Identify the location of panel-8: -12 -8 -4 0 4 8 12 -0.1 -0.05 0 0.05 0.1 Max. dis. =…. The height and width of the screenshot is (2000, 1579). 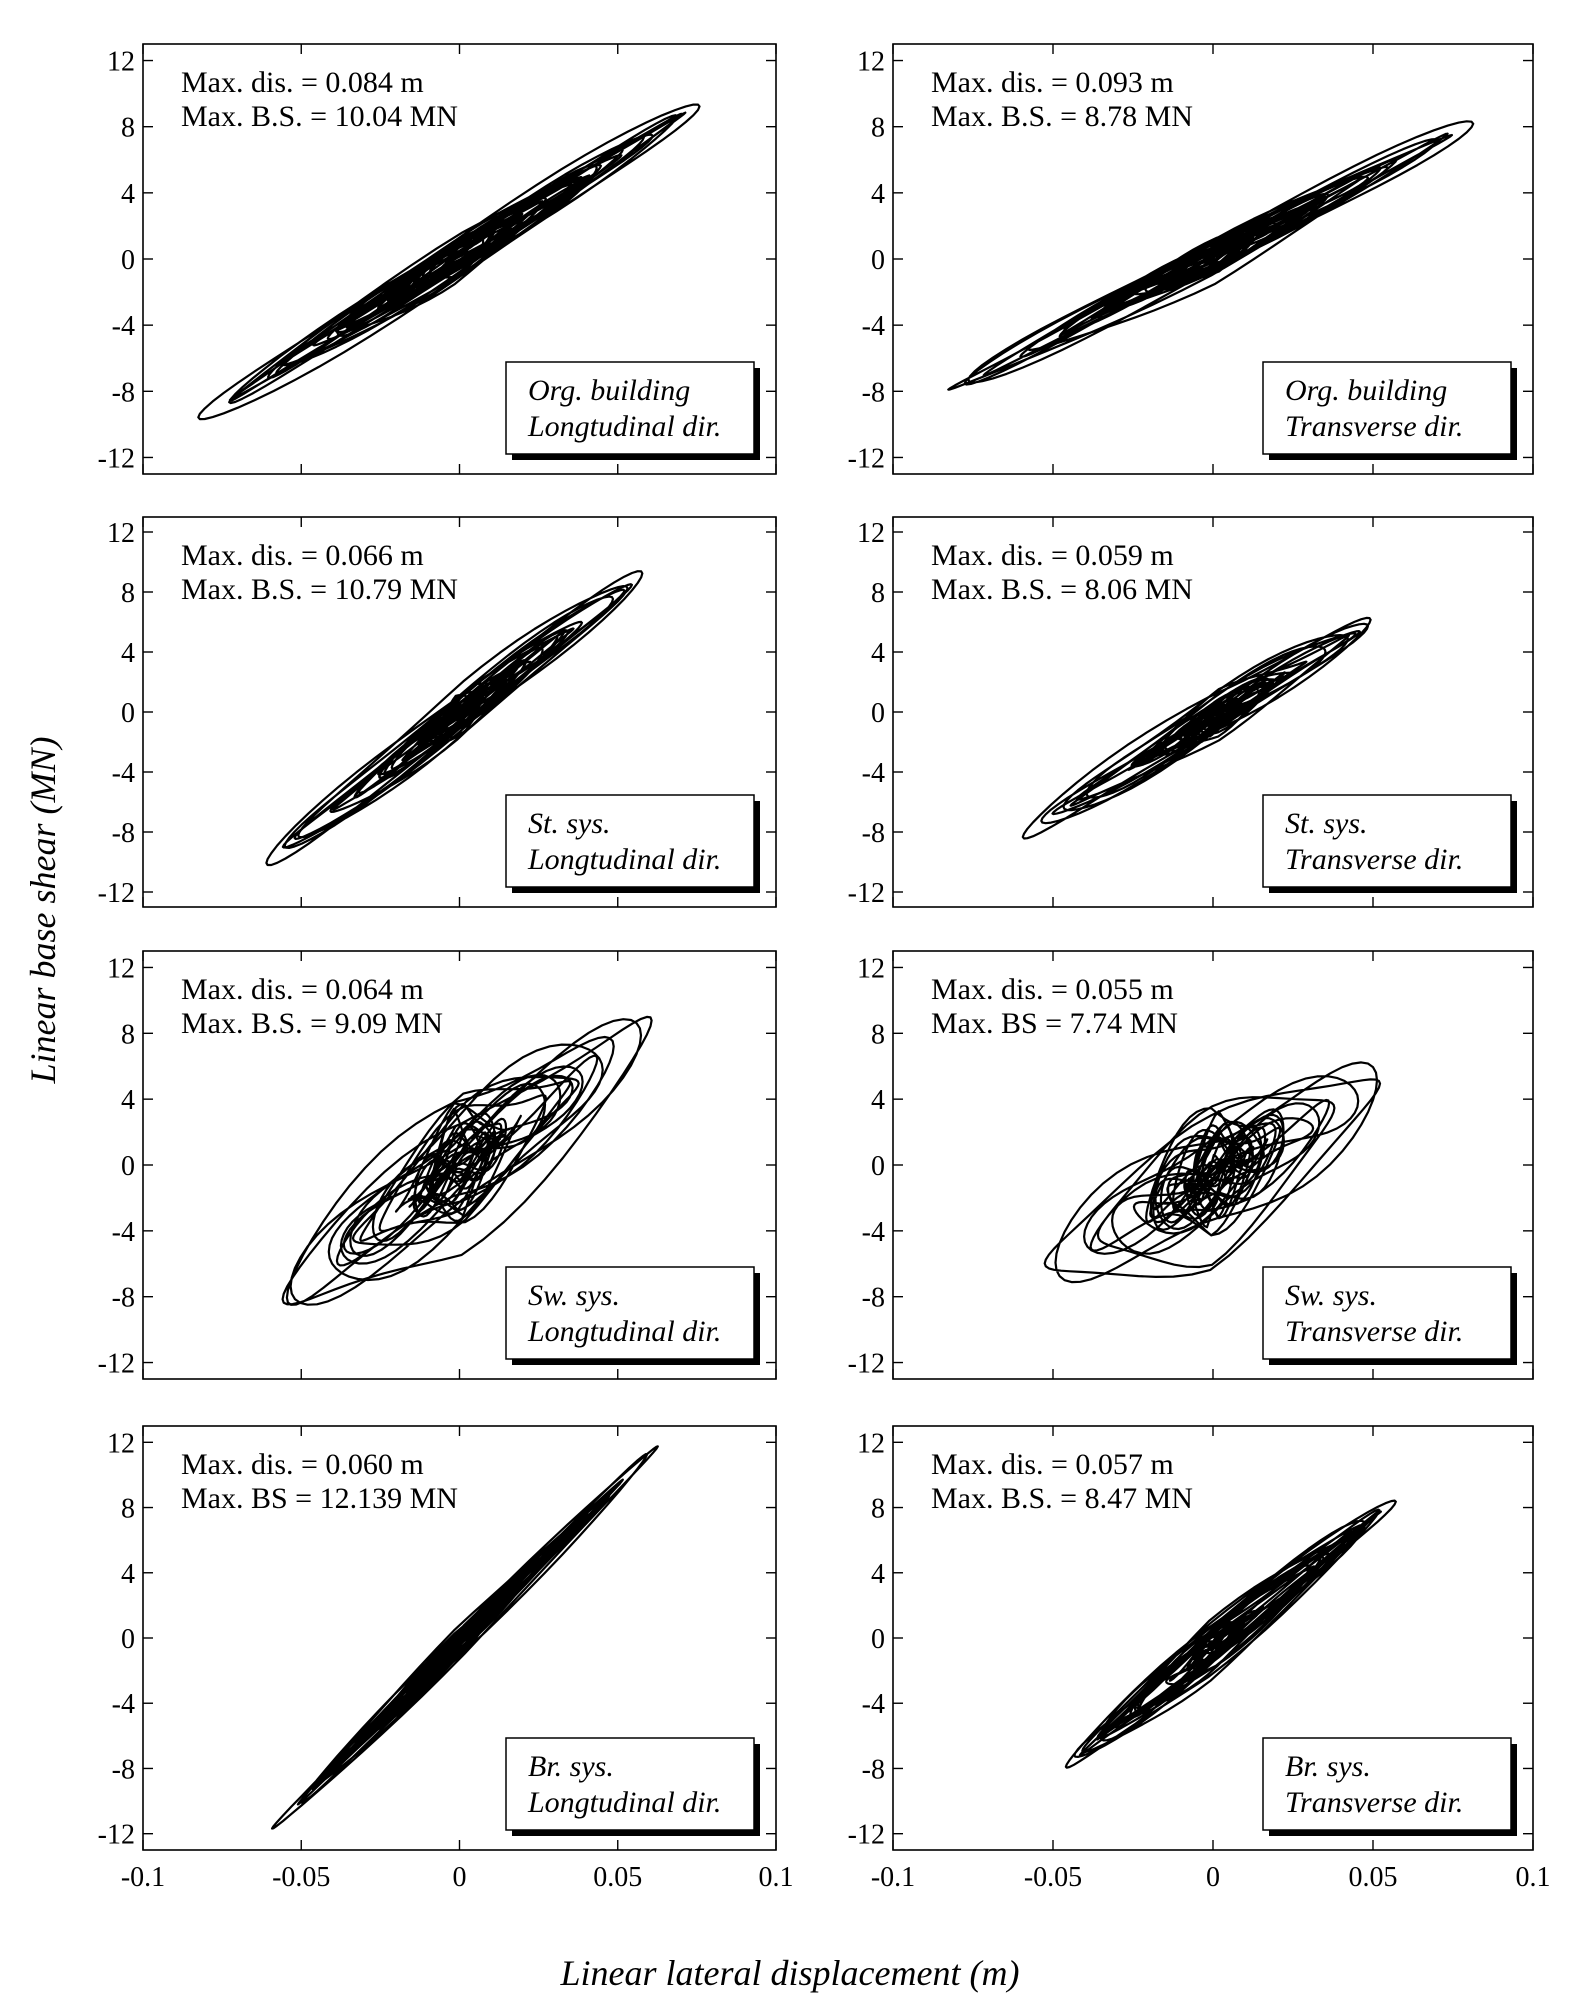
(1199, 1659).